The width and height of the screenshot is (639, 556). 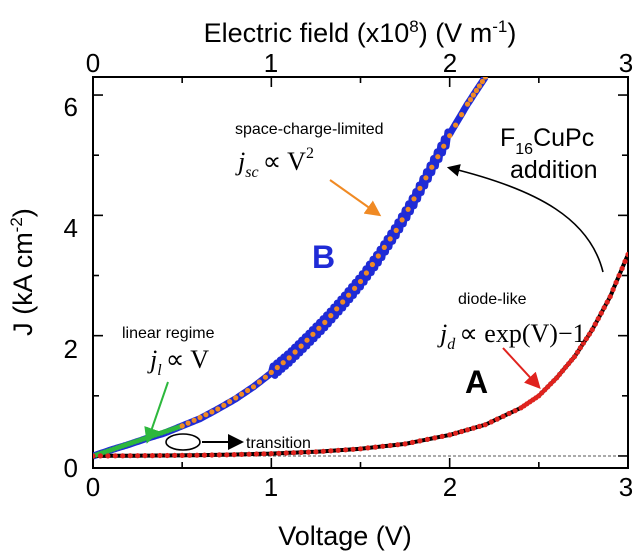 I want to click on top-x-tick-label: 3, so click(x=626, y=63).